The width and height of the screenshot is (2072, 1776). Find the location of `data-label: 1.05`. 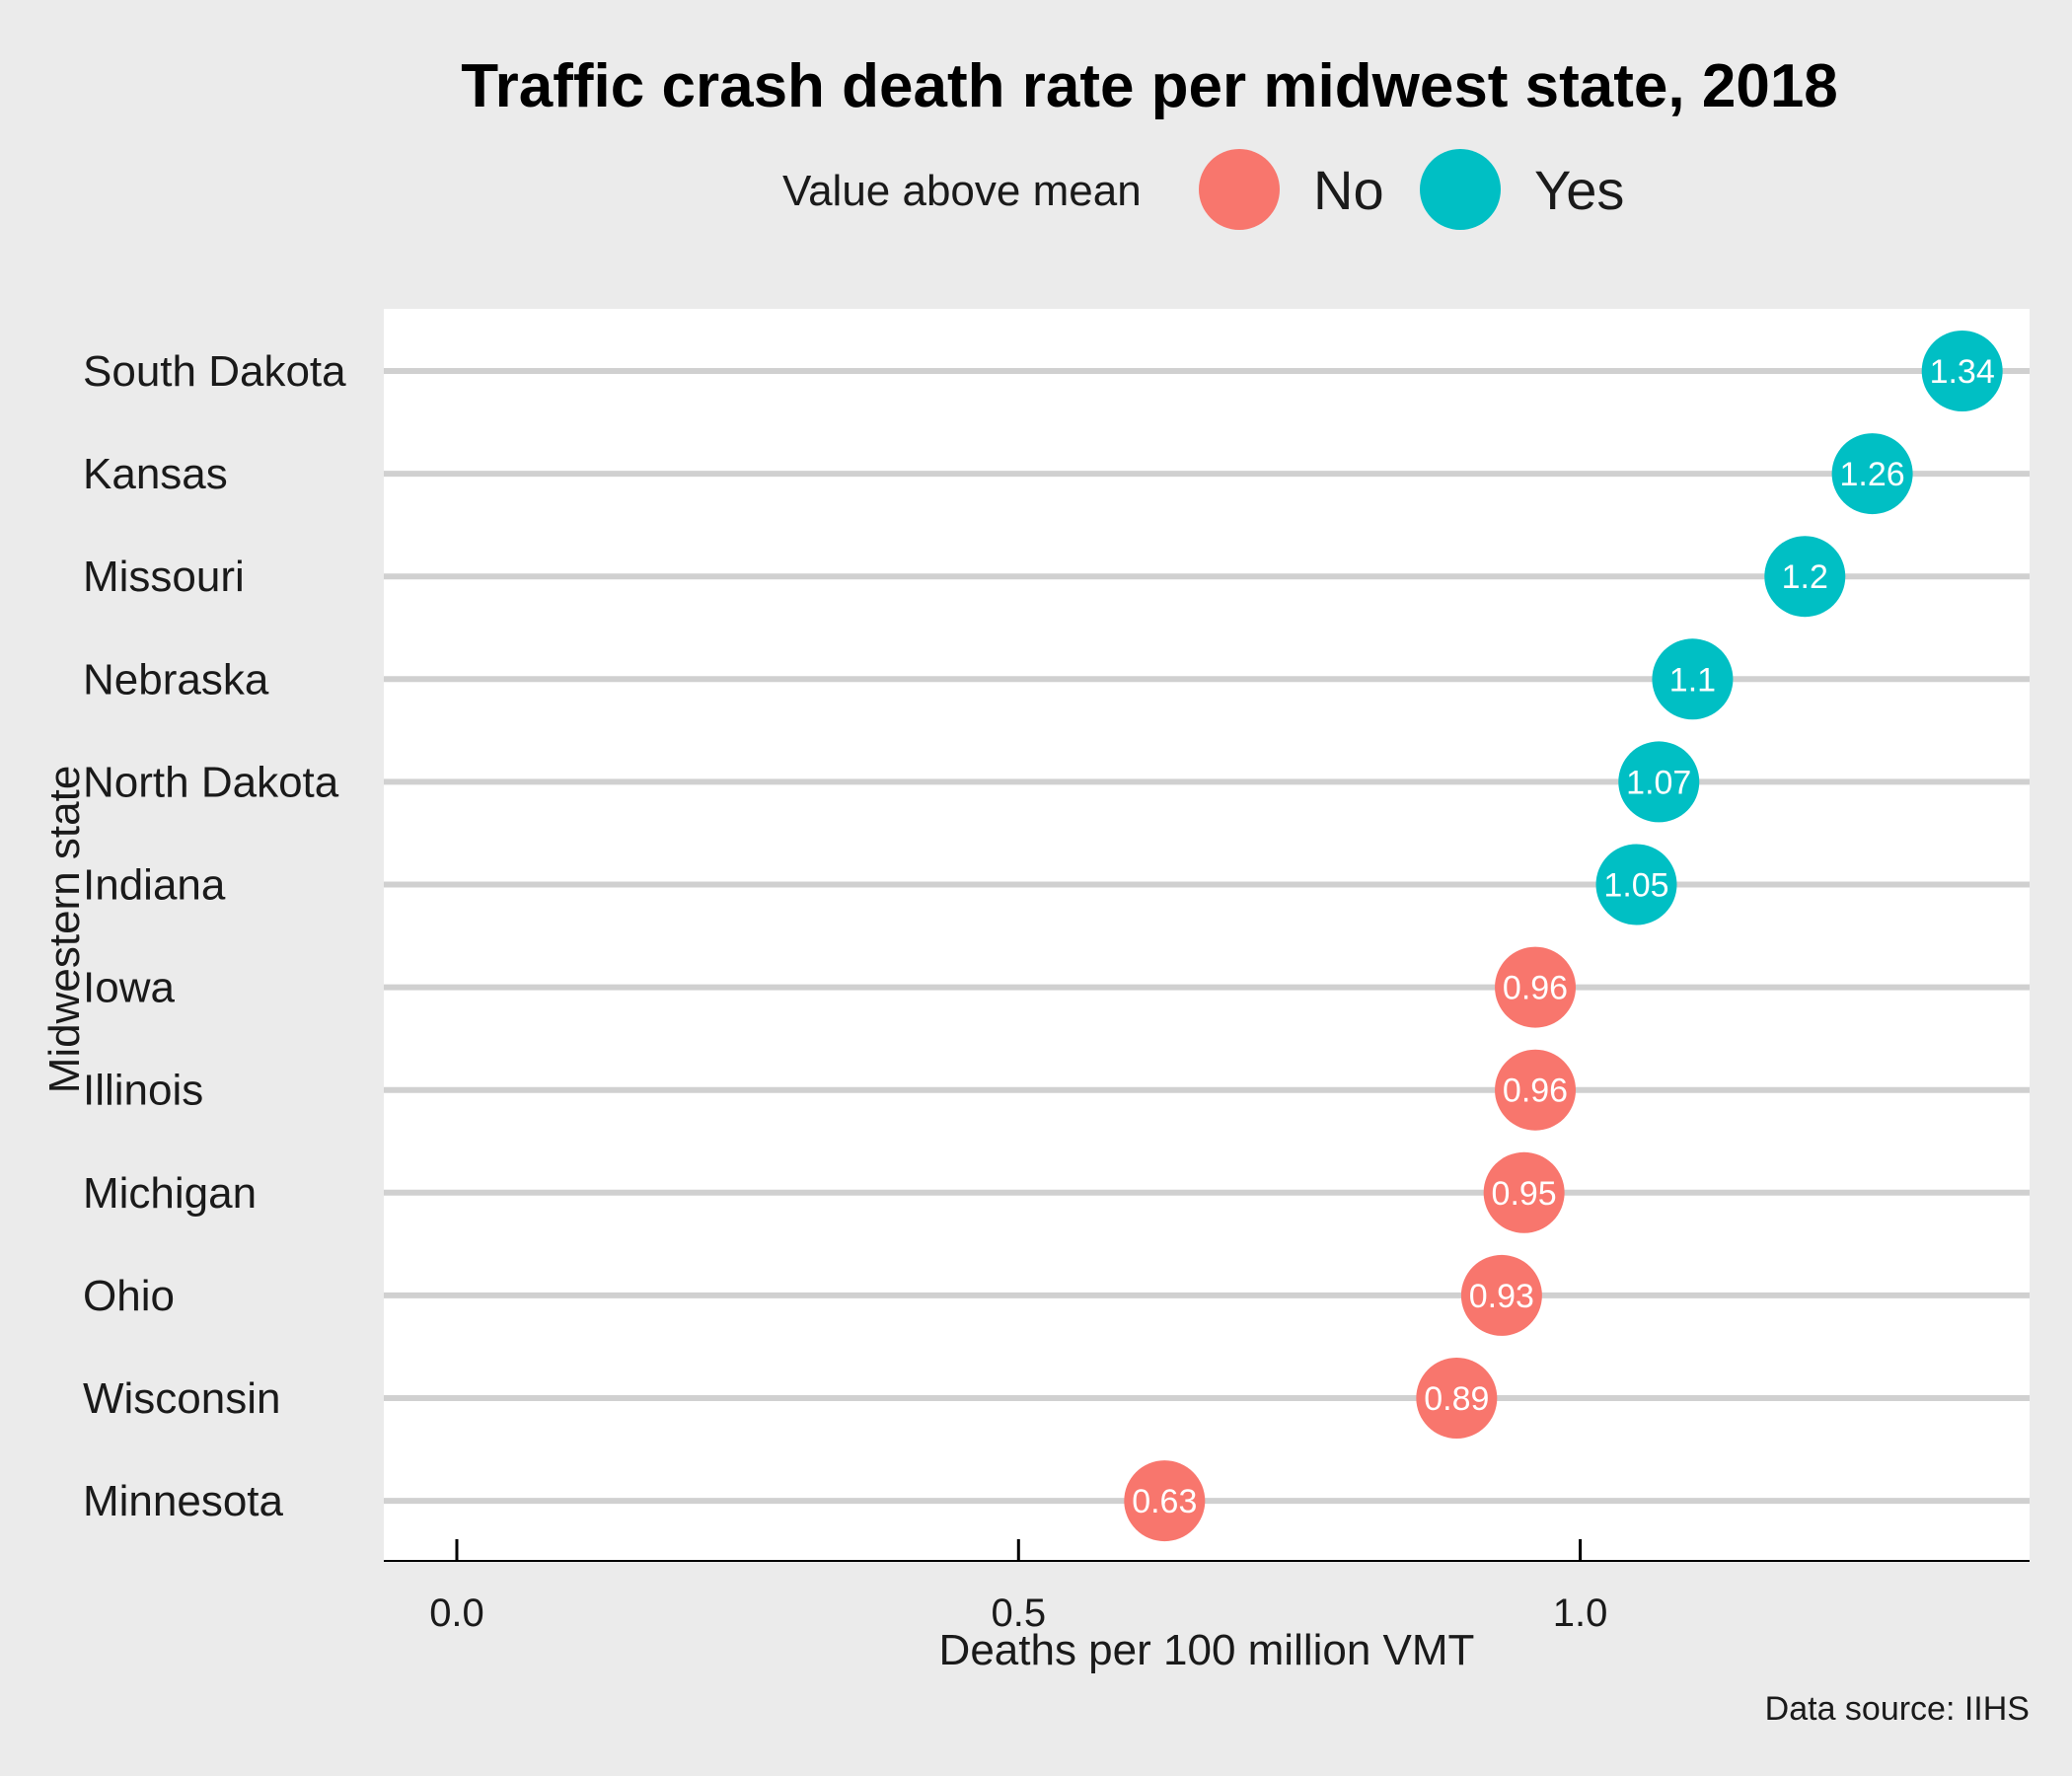

data-label: 1.05 is located at coordinates (1636, 886).